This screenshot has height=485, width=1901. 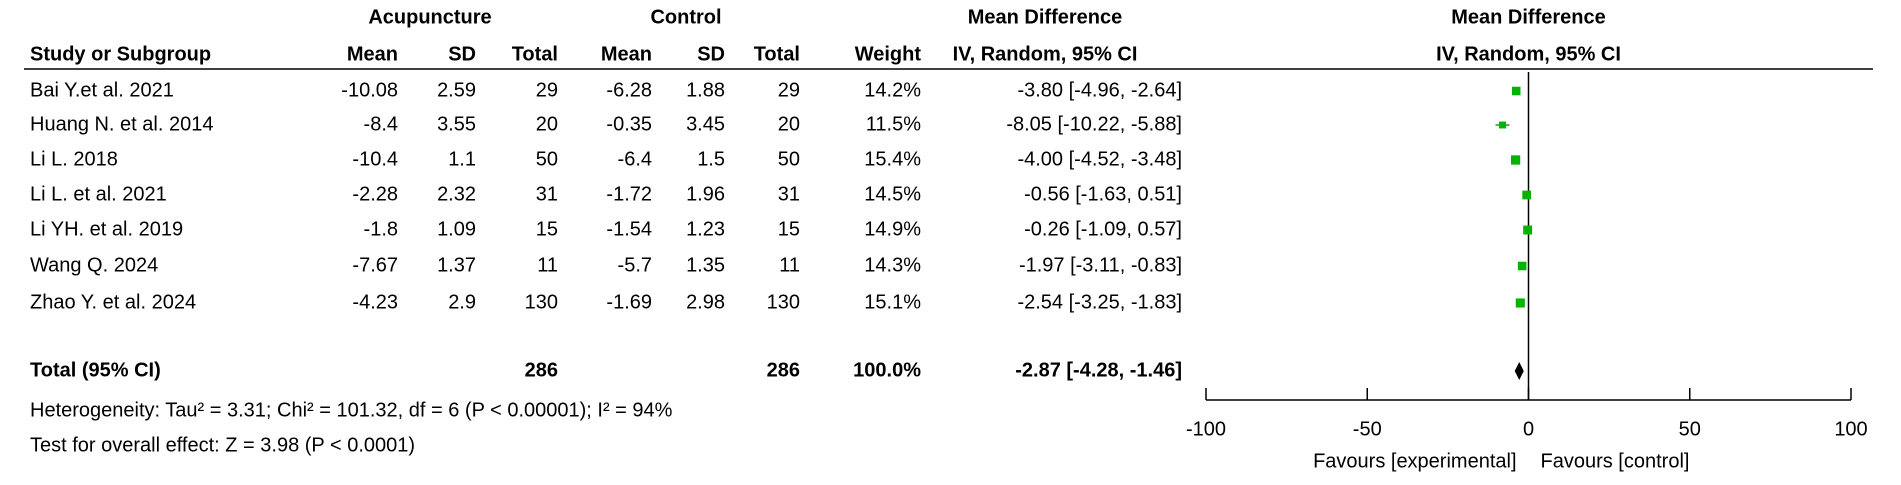 I want to click on cell: 1.37, so click(x=456, y=265).